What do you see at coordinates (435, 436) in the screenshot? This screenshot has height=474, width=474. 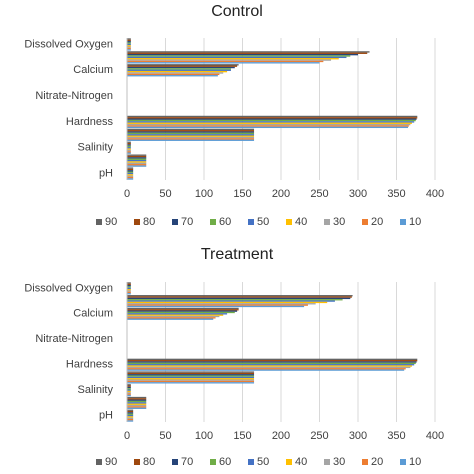 I see `x-tick-label: 400` at bounding box center [435, 436].